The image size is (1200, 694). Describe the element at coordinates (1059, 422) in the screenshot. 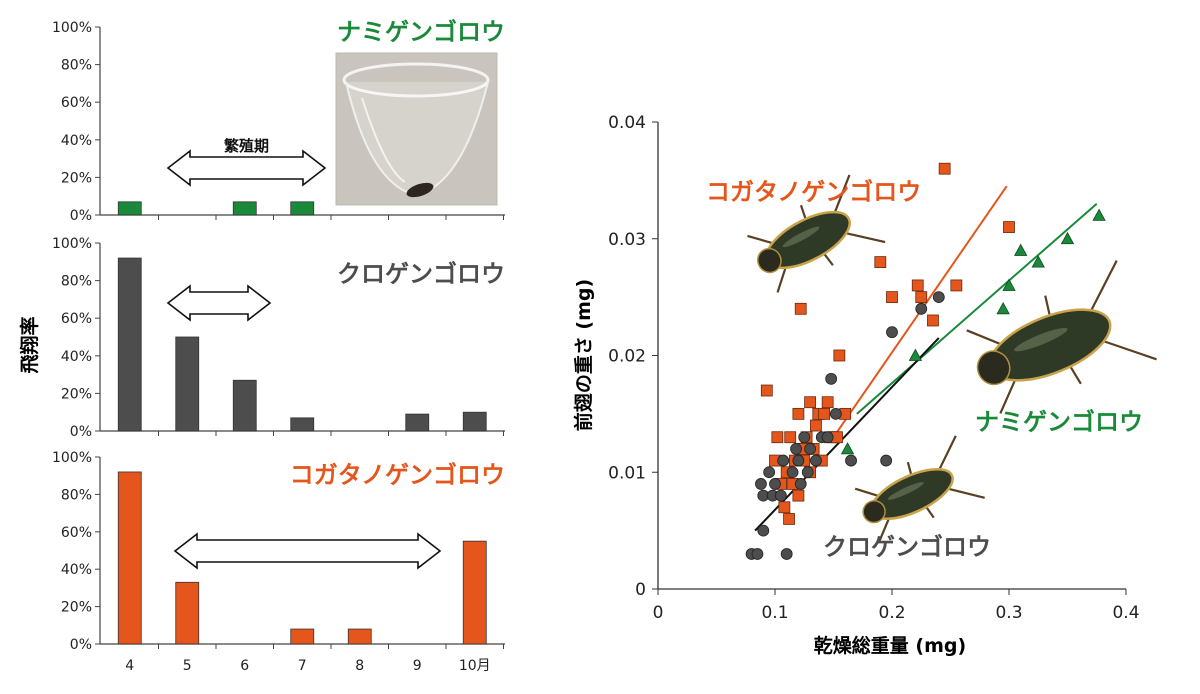

I see `series-label: ナミゲンゴロウ` at that location.